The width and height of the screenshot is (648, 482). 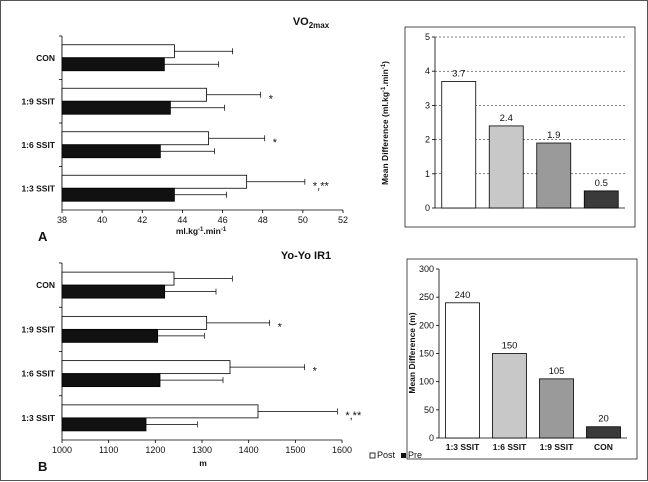 What do you see at coordinates (155, 450) in the screenshot?
I see `yoyo-left-x-tick-label: 1200` at bounding box center [155, 450].